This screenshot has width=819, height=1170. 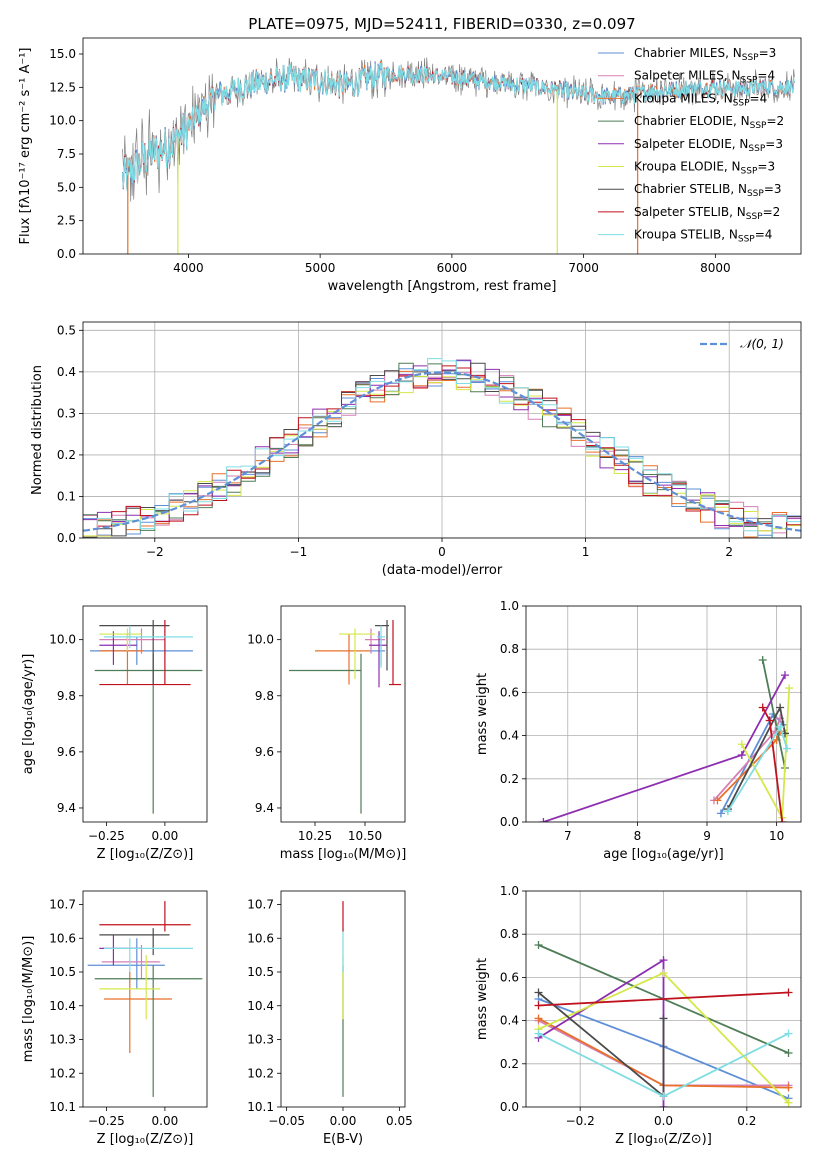 I want to click on y-tick-label: 15.0, so click(x=62, y=54).